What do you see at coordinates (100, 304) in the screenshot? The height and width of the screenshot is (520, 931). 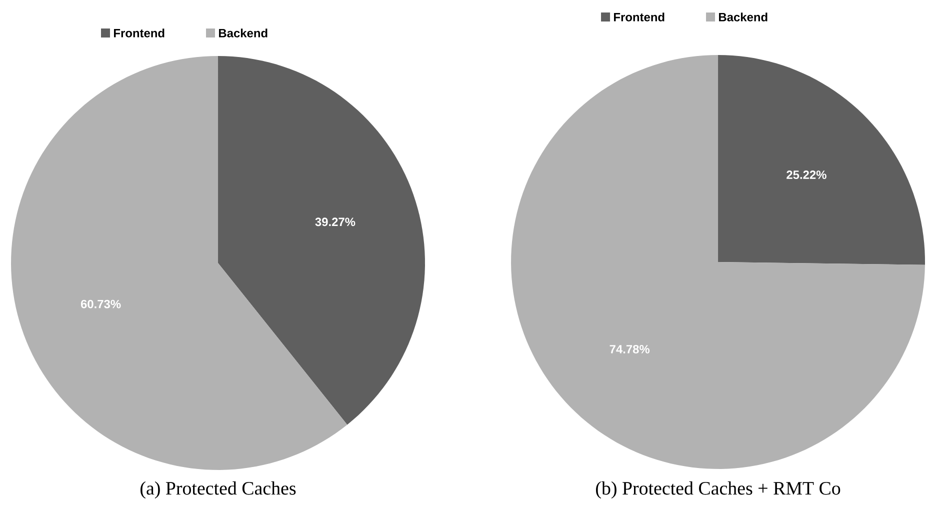 I see `data-label: 60.73%` at bounding box center [100, 304].